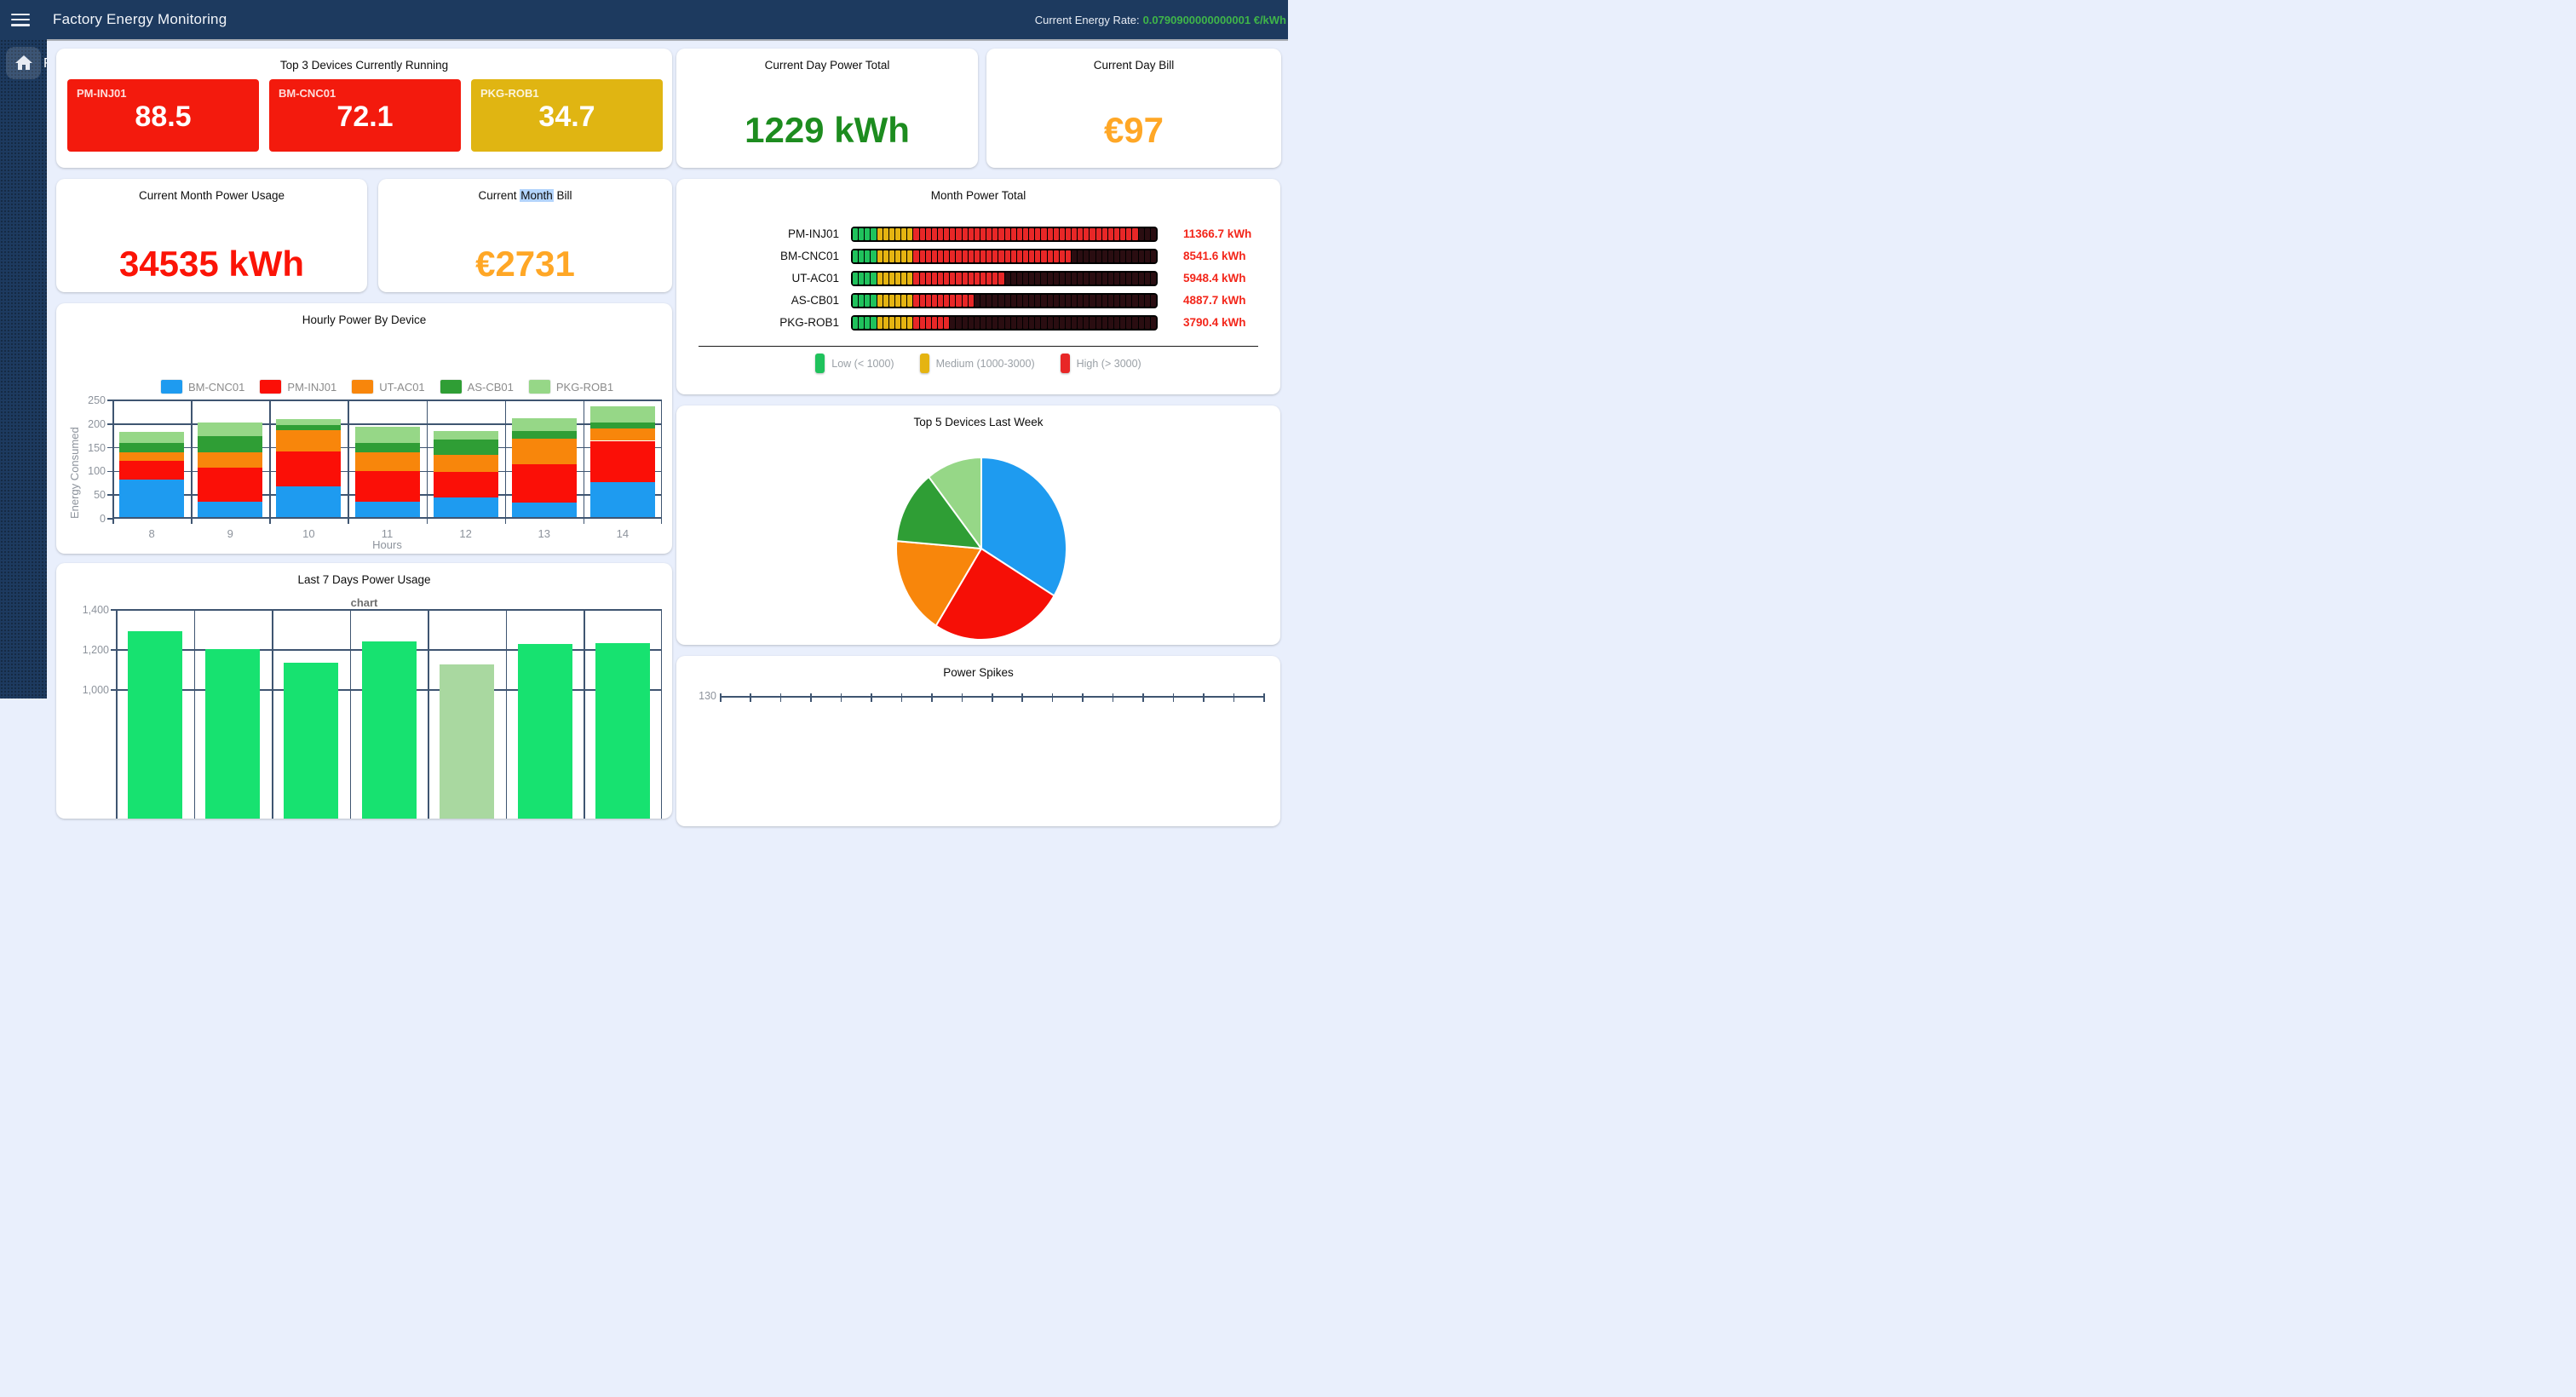 The width and height of the screenshot is (2576, 1397). I want to click on gauge-row: PKG-ROB1 3790.4 kWh, so click(978, 323).